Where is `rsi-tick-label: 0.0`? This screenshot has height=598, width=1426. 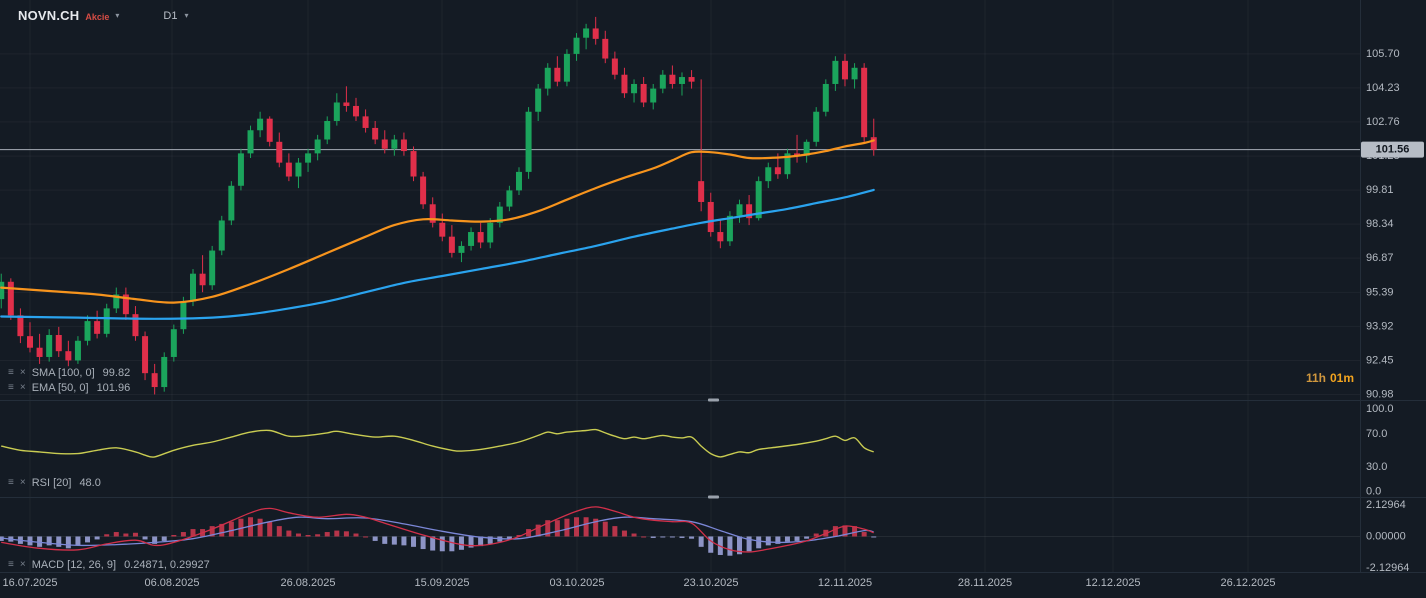 rsi-tick-label: 0.0 is located at coordinates (1373, 492).